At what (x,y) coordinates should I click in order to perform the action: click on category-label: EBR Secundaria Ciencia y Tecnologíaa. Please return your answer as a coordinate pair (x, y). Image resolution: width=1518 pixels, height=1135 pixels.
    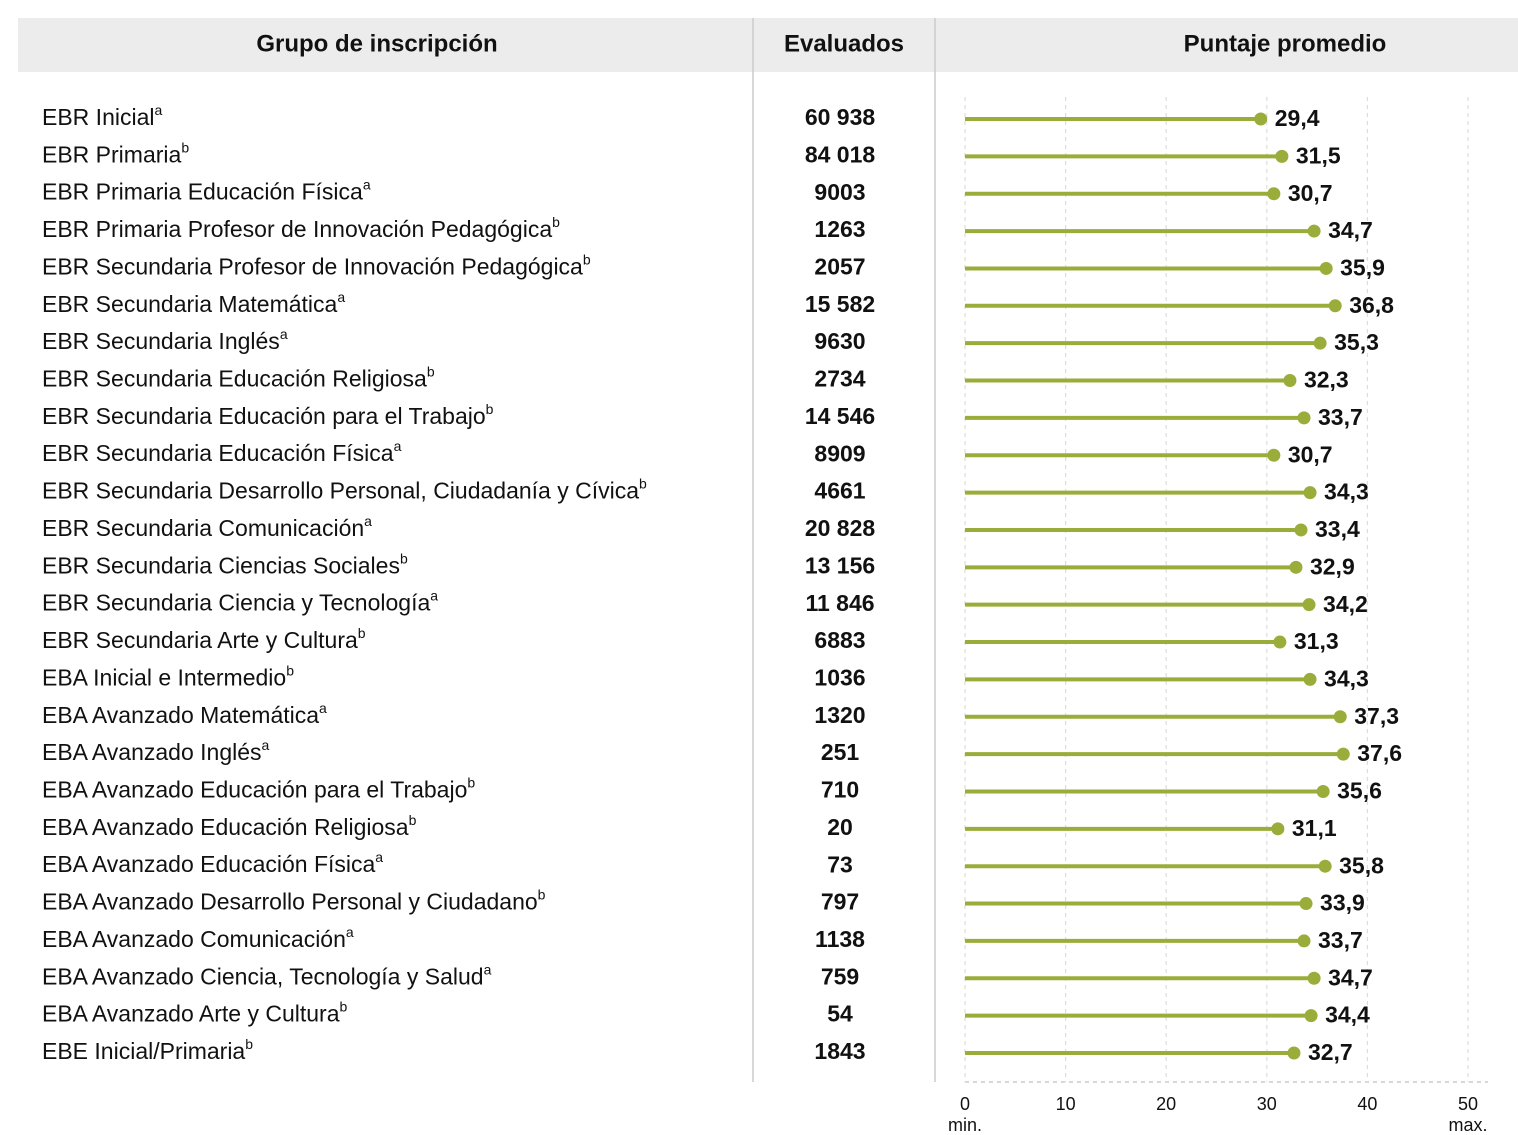
    Looking at the image, I should click on (240, 601).